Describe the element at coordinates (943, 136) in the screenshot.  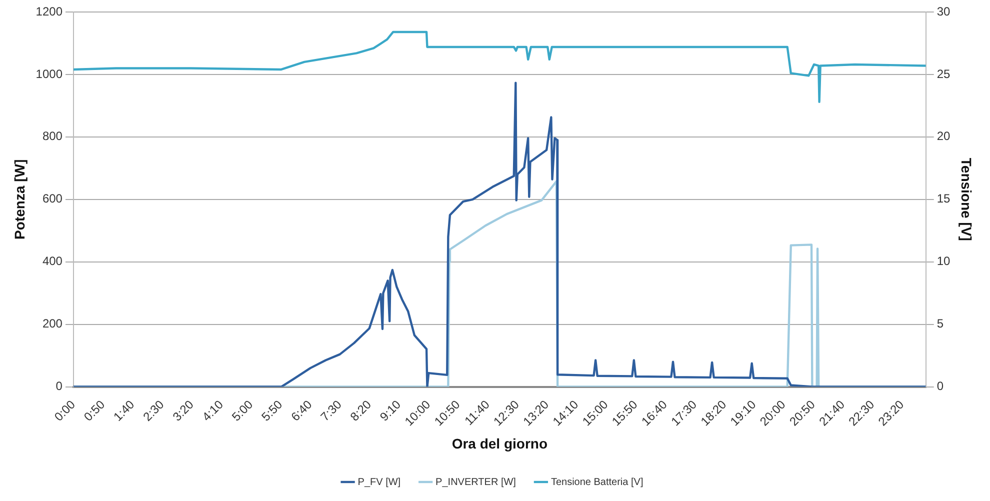
I see `y2-tick-label: 20` at that location.